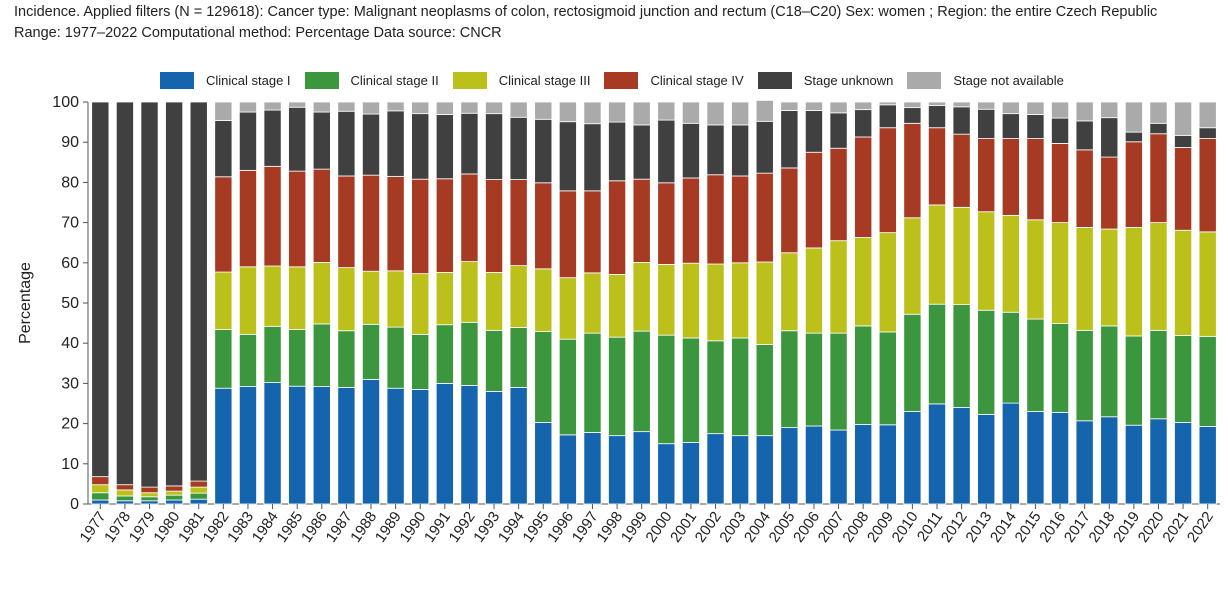 The image size is (1228, 614). I want to click on x-tick-label: 2006, so click(806, 527).